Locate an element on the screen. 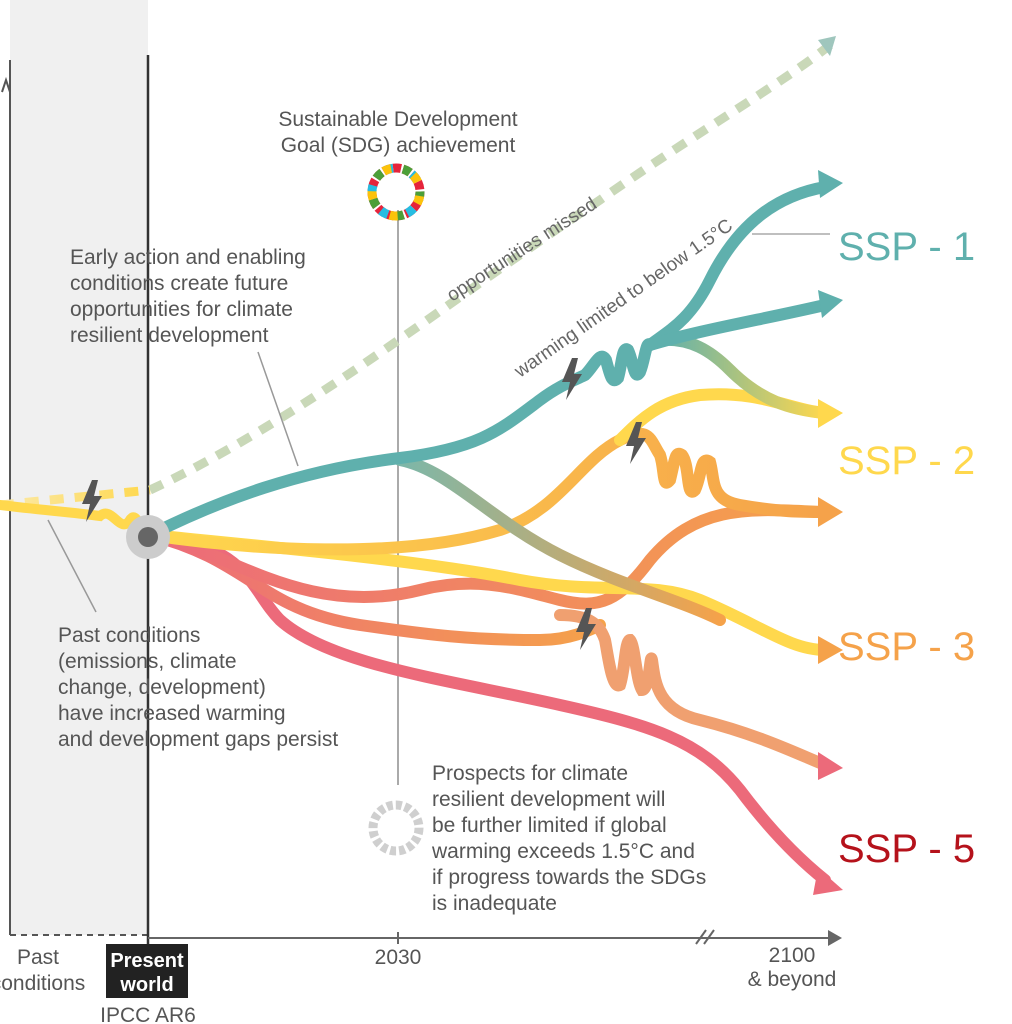 Image resolution: width=1012 pixels, height=1024 pixels. past-conditions-line2: (emissions, climate is located at coordinates (147, 661).